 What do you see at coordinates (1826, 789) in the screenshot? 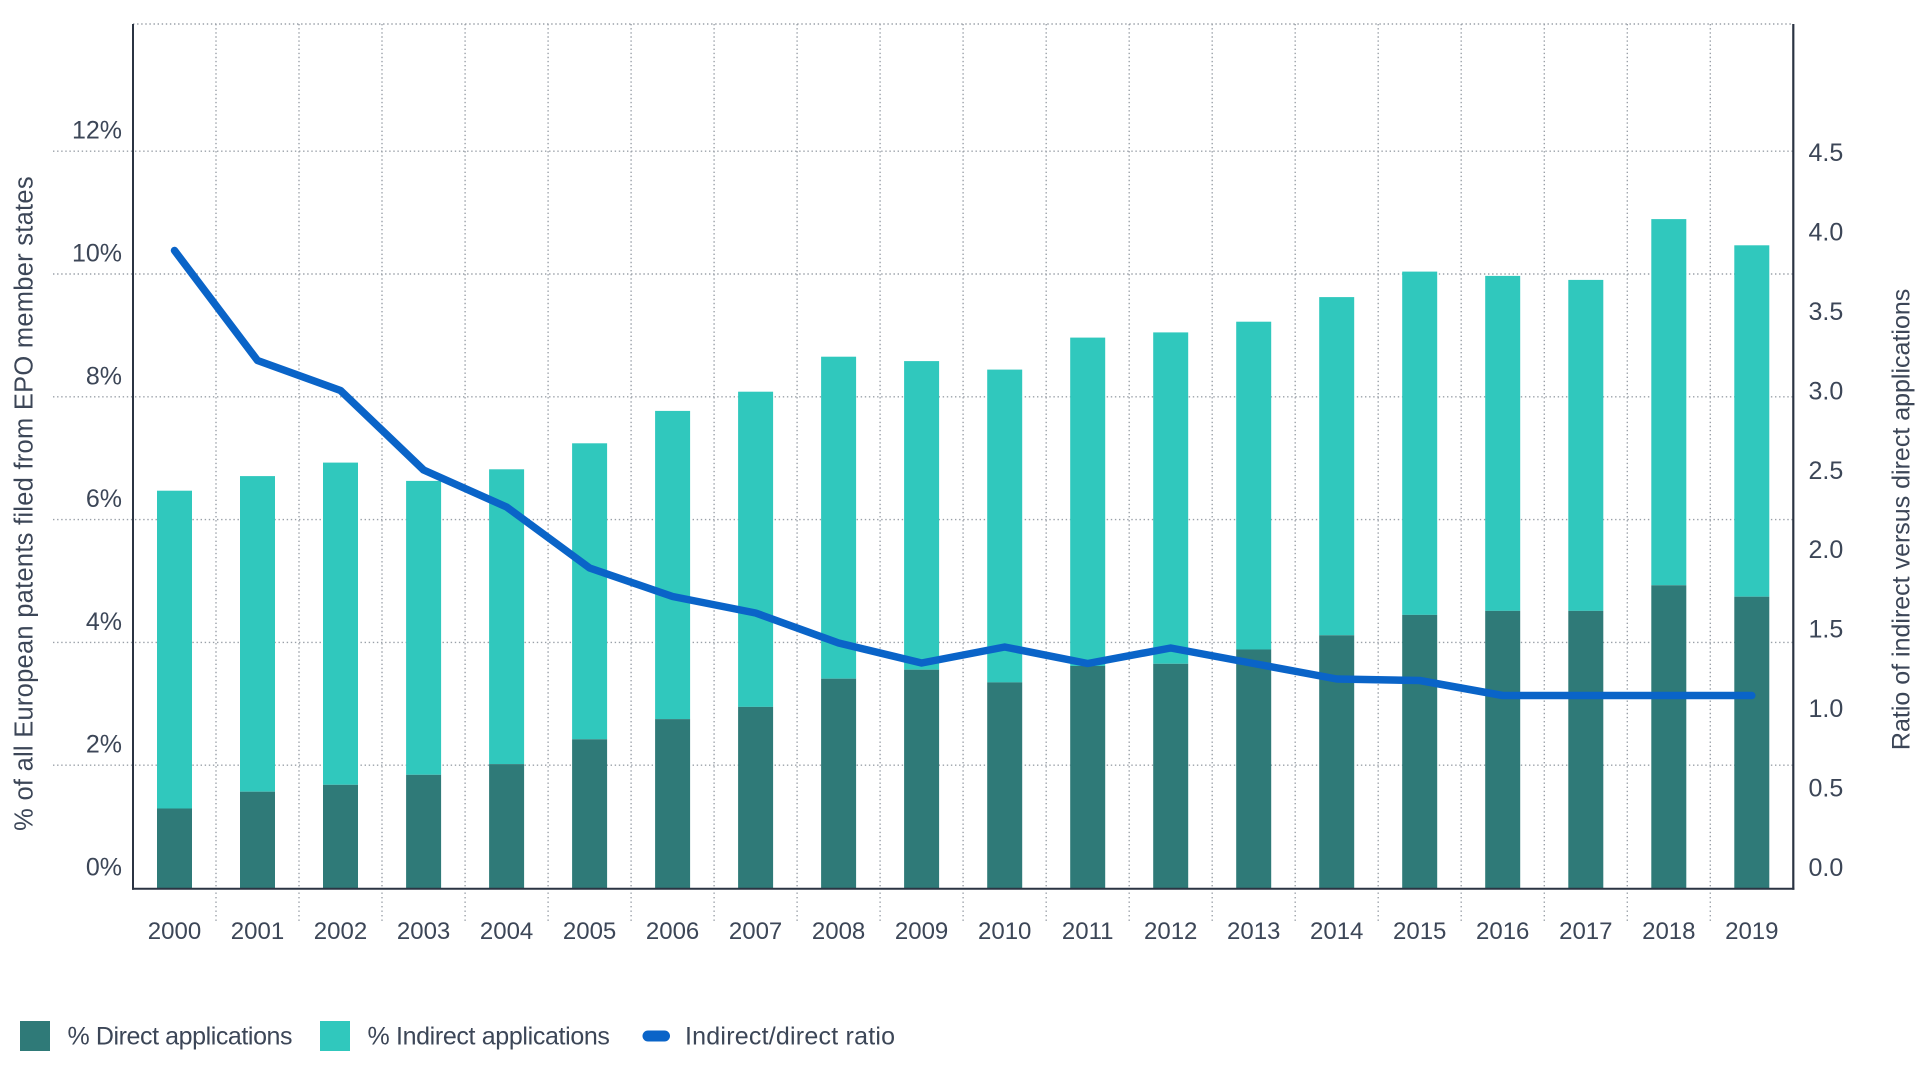
I see `svg-text: 0.5` at bounding box center [1826, 789].